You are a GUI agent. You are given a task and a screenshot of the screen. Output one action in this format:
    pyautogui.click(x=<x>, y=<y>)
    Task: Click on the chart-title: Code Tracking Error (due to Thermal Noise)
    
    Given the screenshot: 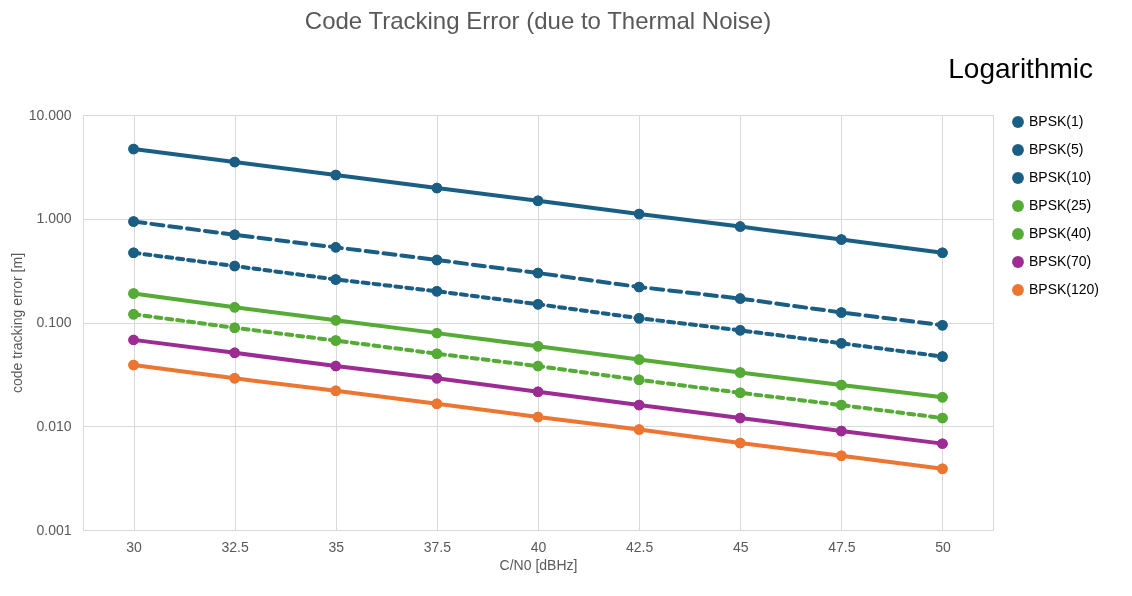 What is the action you would take?
    pyautogui.click(x=538, y=20)
    